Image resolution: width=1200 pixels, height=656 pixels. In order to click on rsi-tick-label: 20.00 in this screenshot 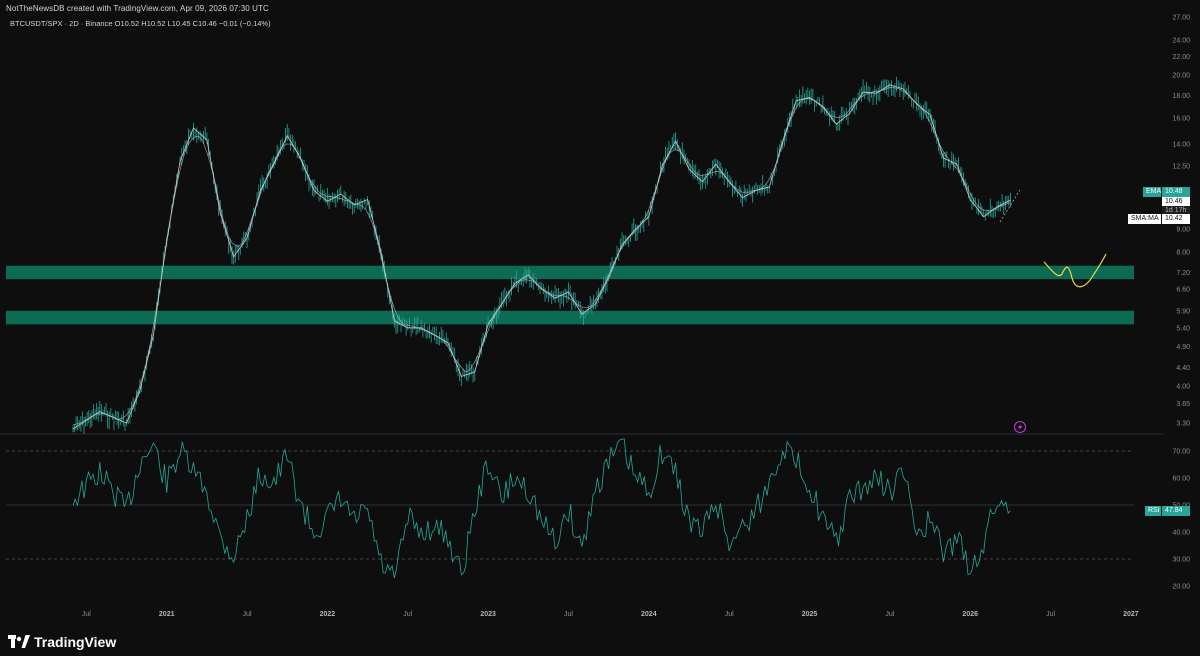, I will do `click(1181, 587)`.